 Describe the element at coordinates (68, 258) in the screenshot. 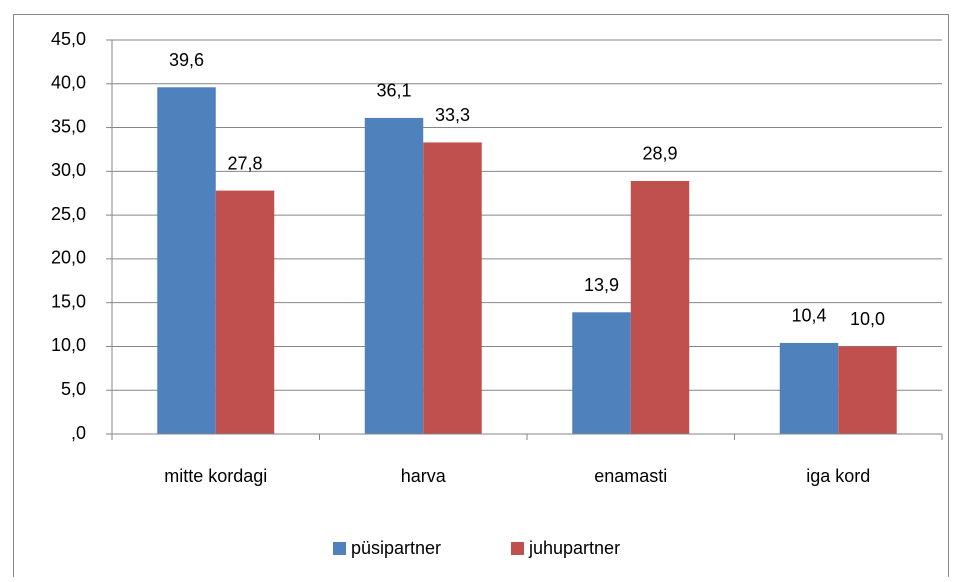

I see `y-tick-label: 20,0` at that location.